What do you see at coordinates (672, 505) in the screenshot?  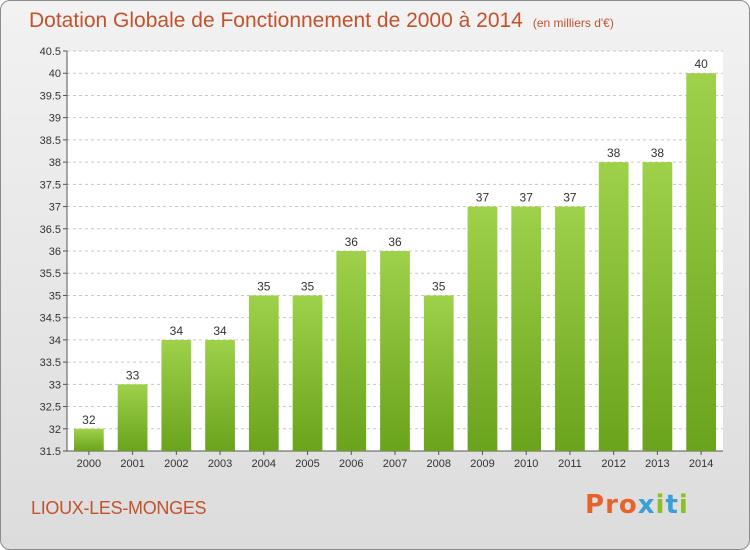 I see `logo-letter: t` at bounding box center [672, 505].